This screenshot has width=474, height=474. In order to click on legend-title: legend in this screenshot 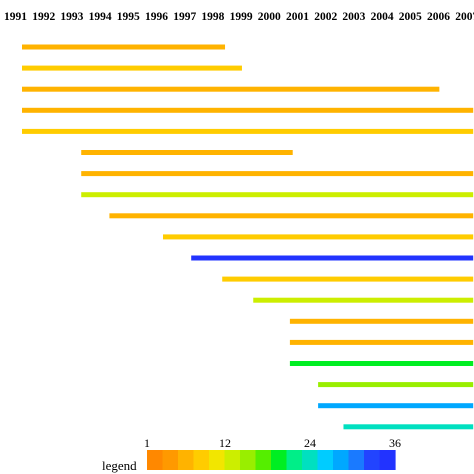, I will do `click(119, 465)`.